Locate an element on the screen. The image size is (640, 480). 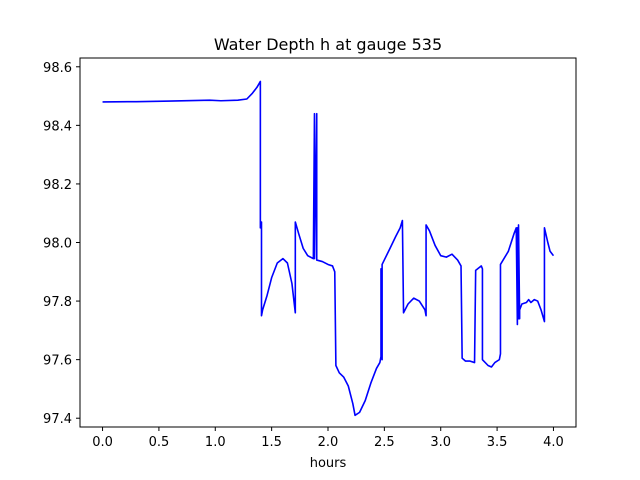
x-tick-label: 1.0 is located at coordinates (215, 442).